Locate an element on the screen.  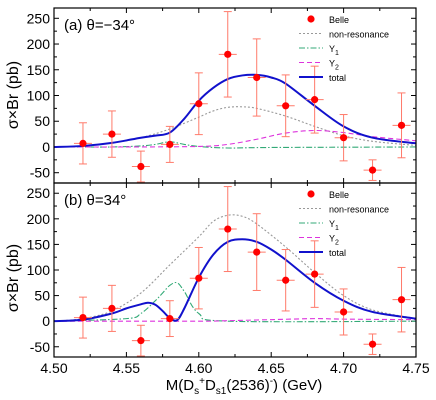
x-axis-label-rest: (2536) is located at coordinates (247, 385).